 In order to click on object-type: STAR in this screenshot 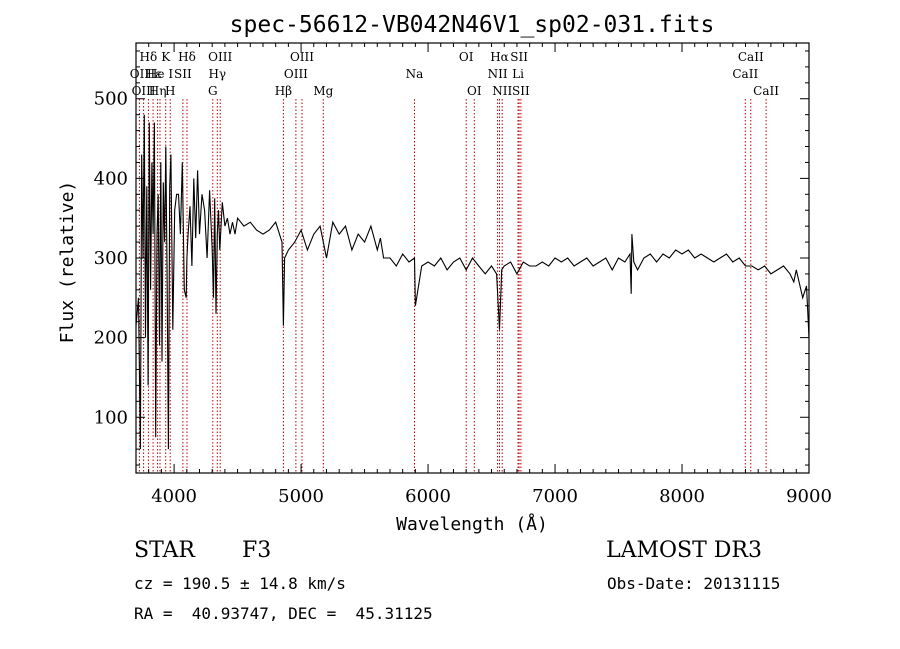, I will do `click(164, 550)`.